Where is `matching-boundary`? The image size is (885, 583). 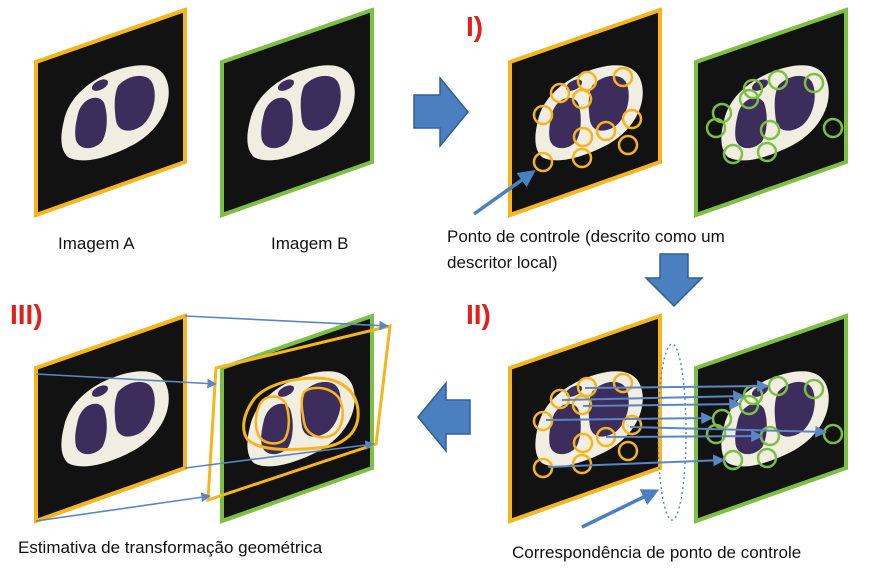 matching-boundary is located at coordinates (672, 432).